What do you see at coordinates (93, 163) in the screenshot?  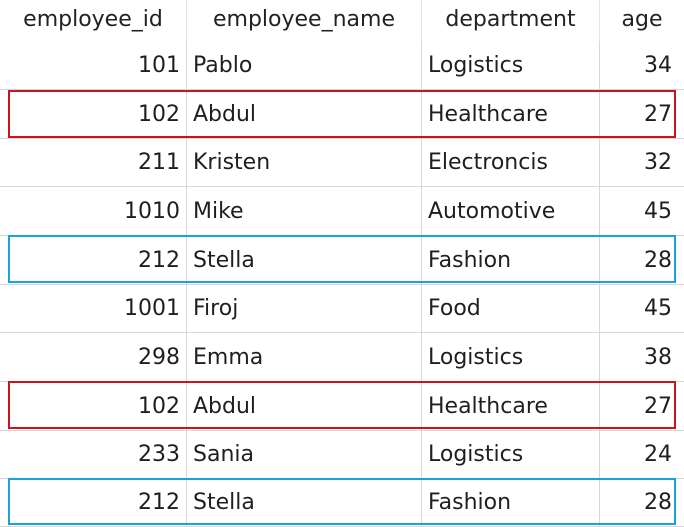 I see `cell-employee-id: 211` at bounding box center [93, 163].